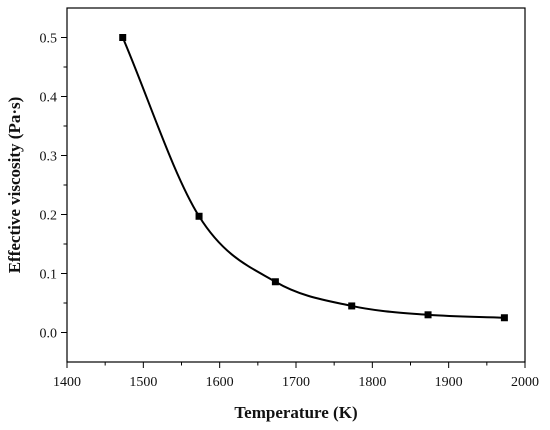 The width and height of the screenshot is (550, 430). I want to click on y-tick-label: 0.0, so click(49, 334).